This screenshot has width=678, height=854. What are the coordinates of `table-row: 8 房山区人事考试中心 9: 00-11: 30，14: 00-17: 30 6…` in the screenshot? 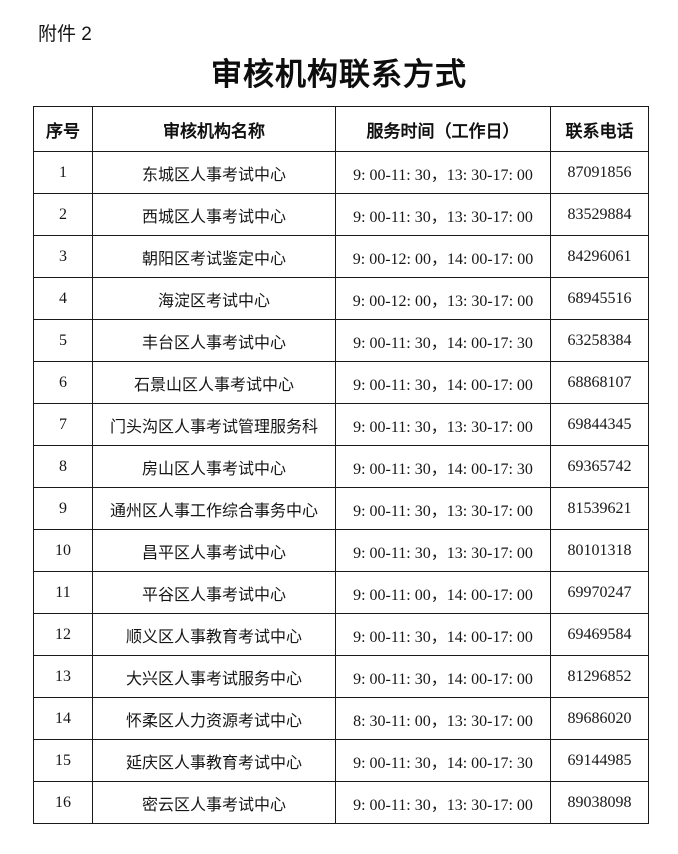 It's located at (341, 466).